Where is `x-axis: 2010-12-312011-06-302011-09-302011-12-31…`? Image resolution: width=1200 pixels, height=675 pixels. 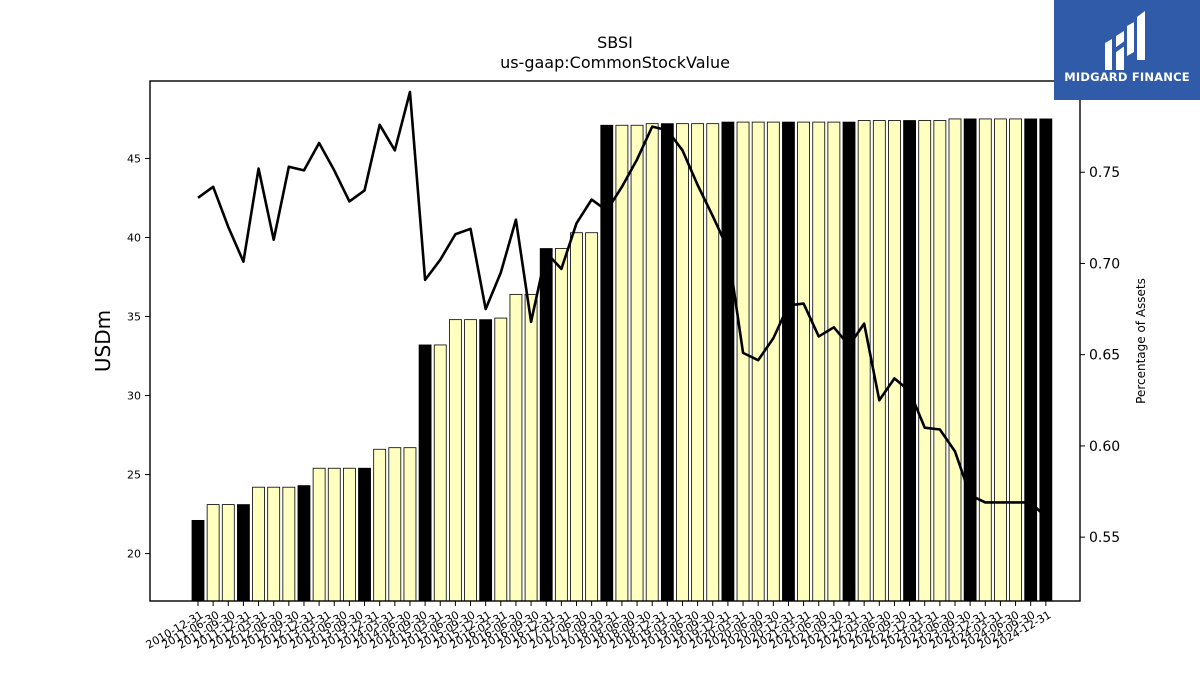
x-axis: 2010-12-312011-06-302011-09-302011-12-31… is located at coordinates (598, 626).